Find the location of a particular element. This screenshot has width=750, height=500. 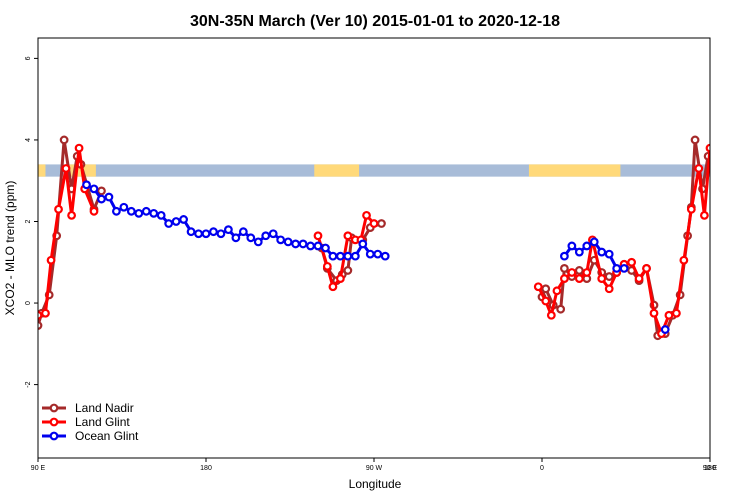

y-tick-label: 2 is located at coordinates (28, 221).